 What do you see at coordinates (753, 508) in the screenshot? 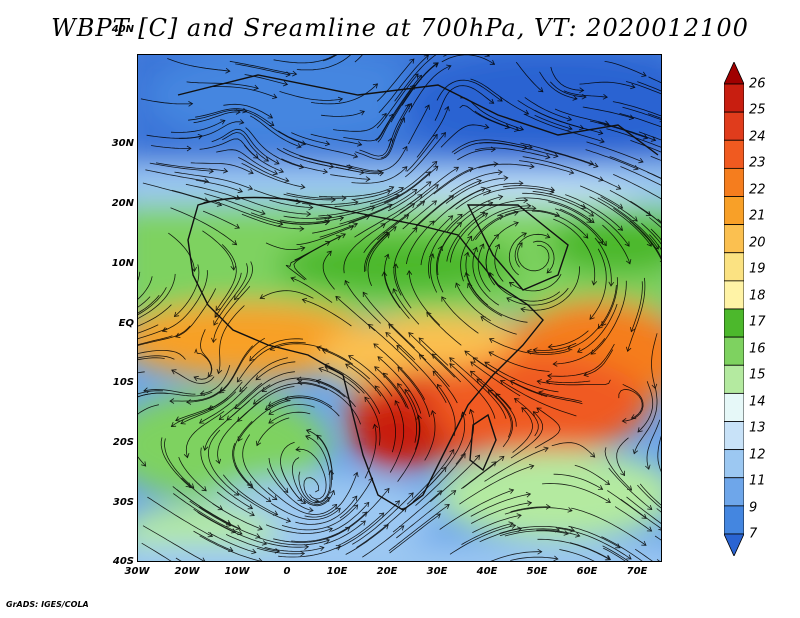
I see `colorbar-label: 9` at bounding box center [753, 508].